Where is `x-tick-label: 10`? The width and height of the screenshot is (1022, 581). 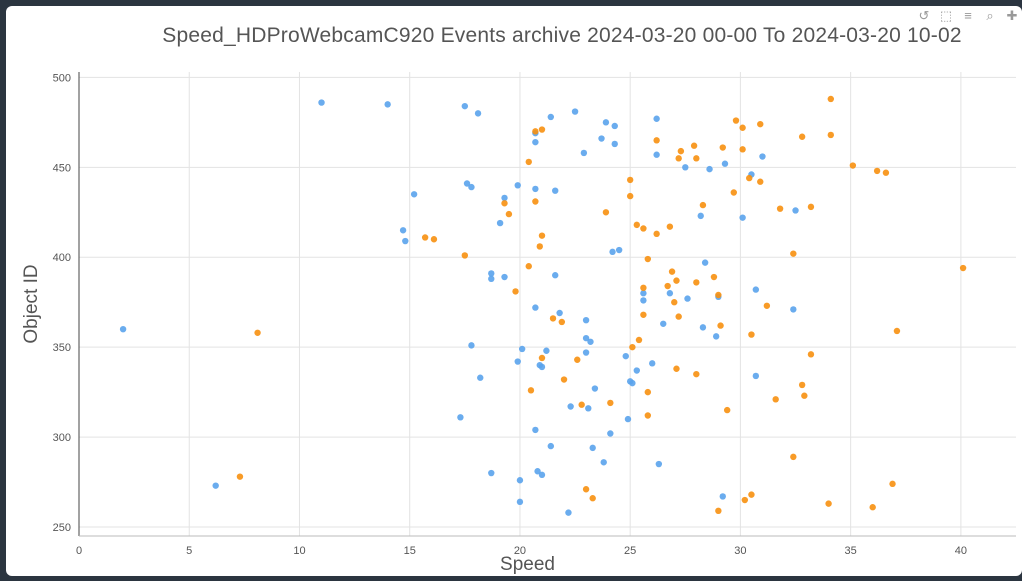 x-tick-label: 10 is located at coordinates (299, 551).